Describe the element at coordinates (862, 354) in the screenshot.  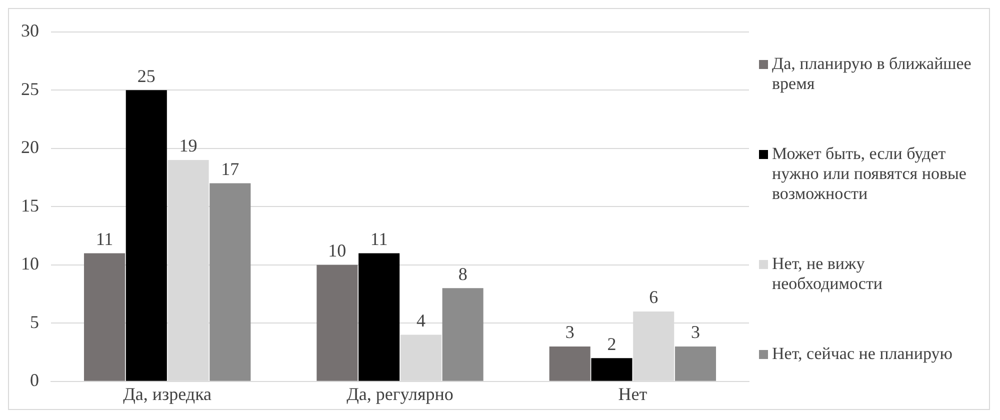
I see `legend-label: Нет, сейчас не планирую` at that location.